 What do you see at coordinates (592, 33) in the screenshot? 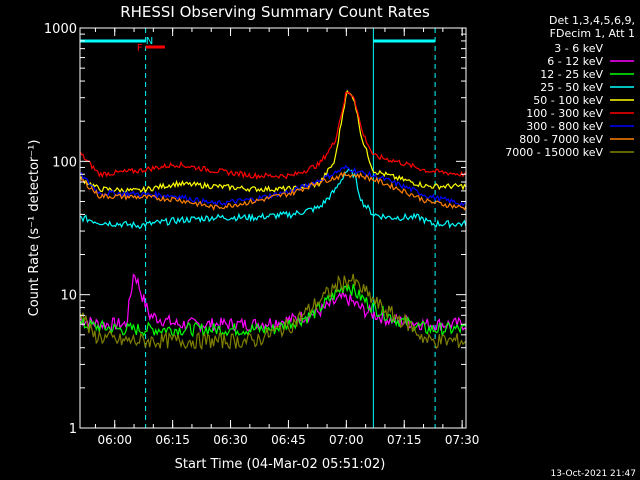
I see `legend-header: FDecim 1, Att 1` at bounding box center [592, 33].